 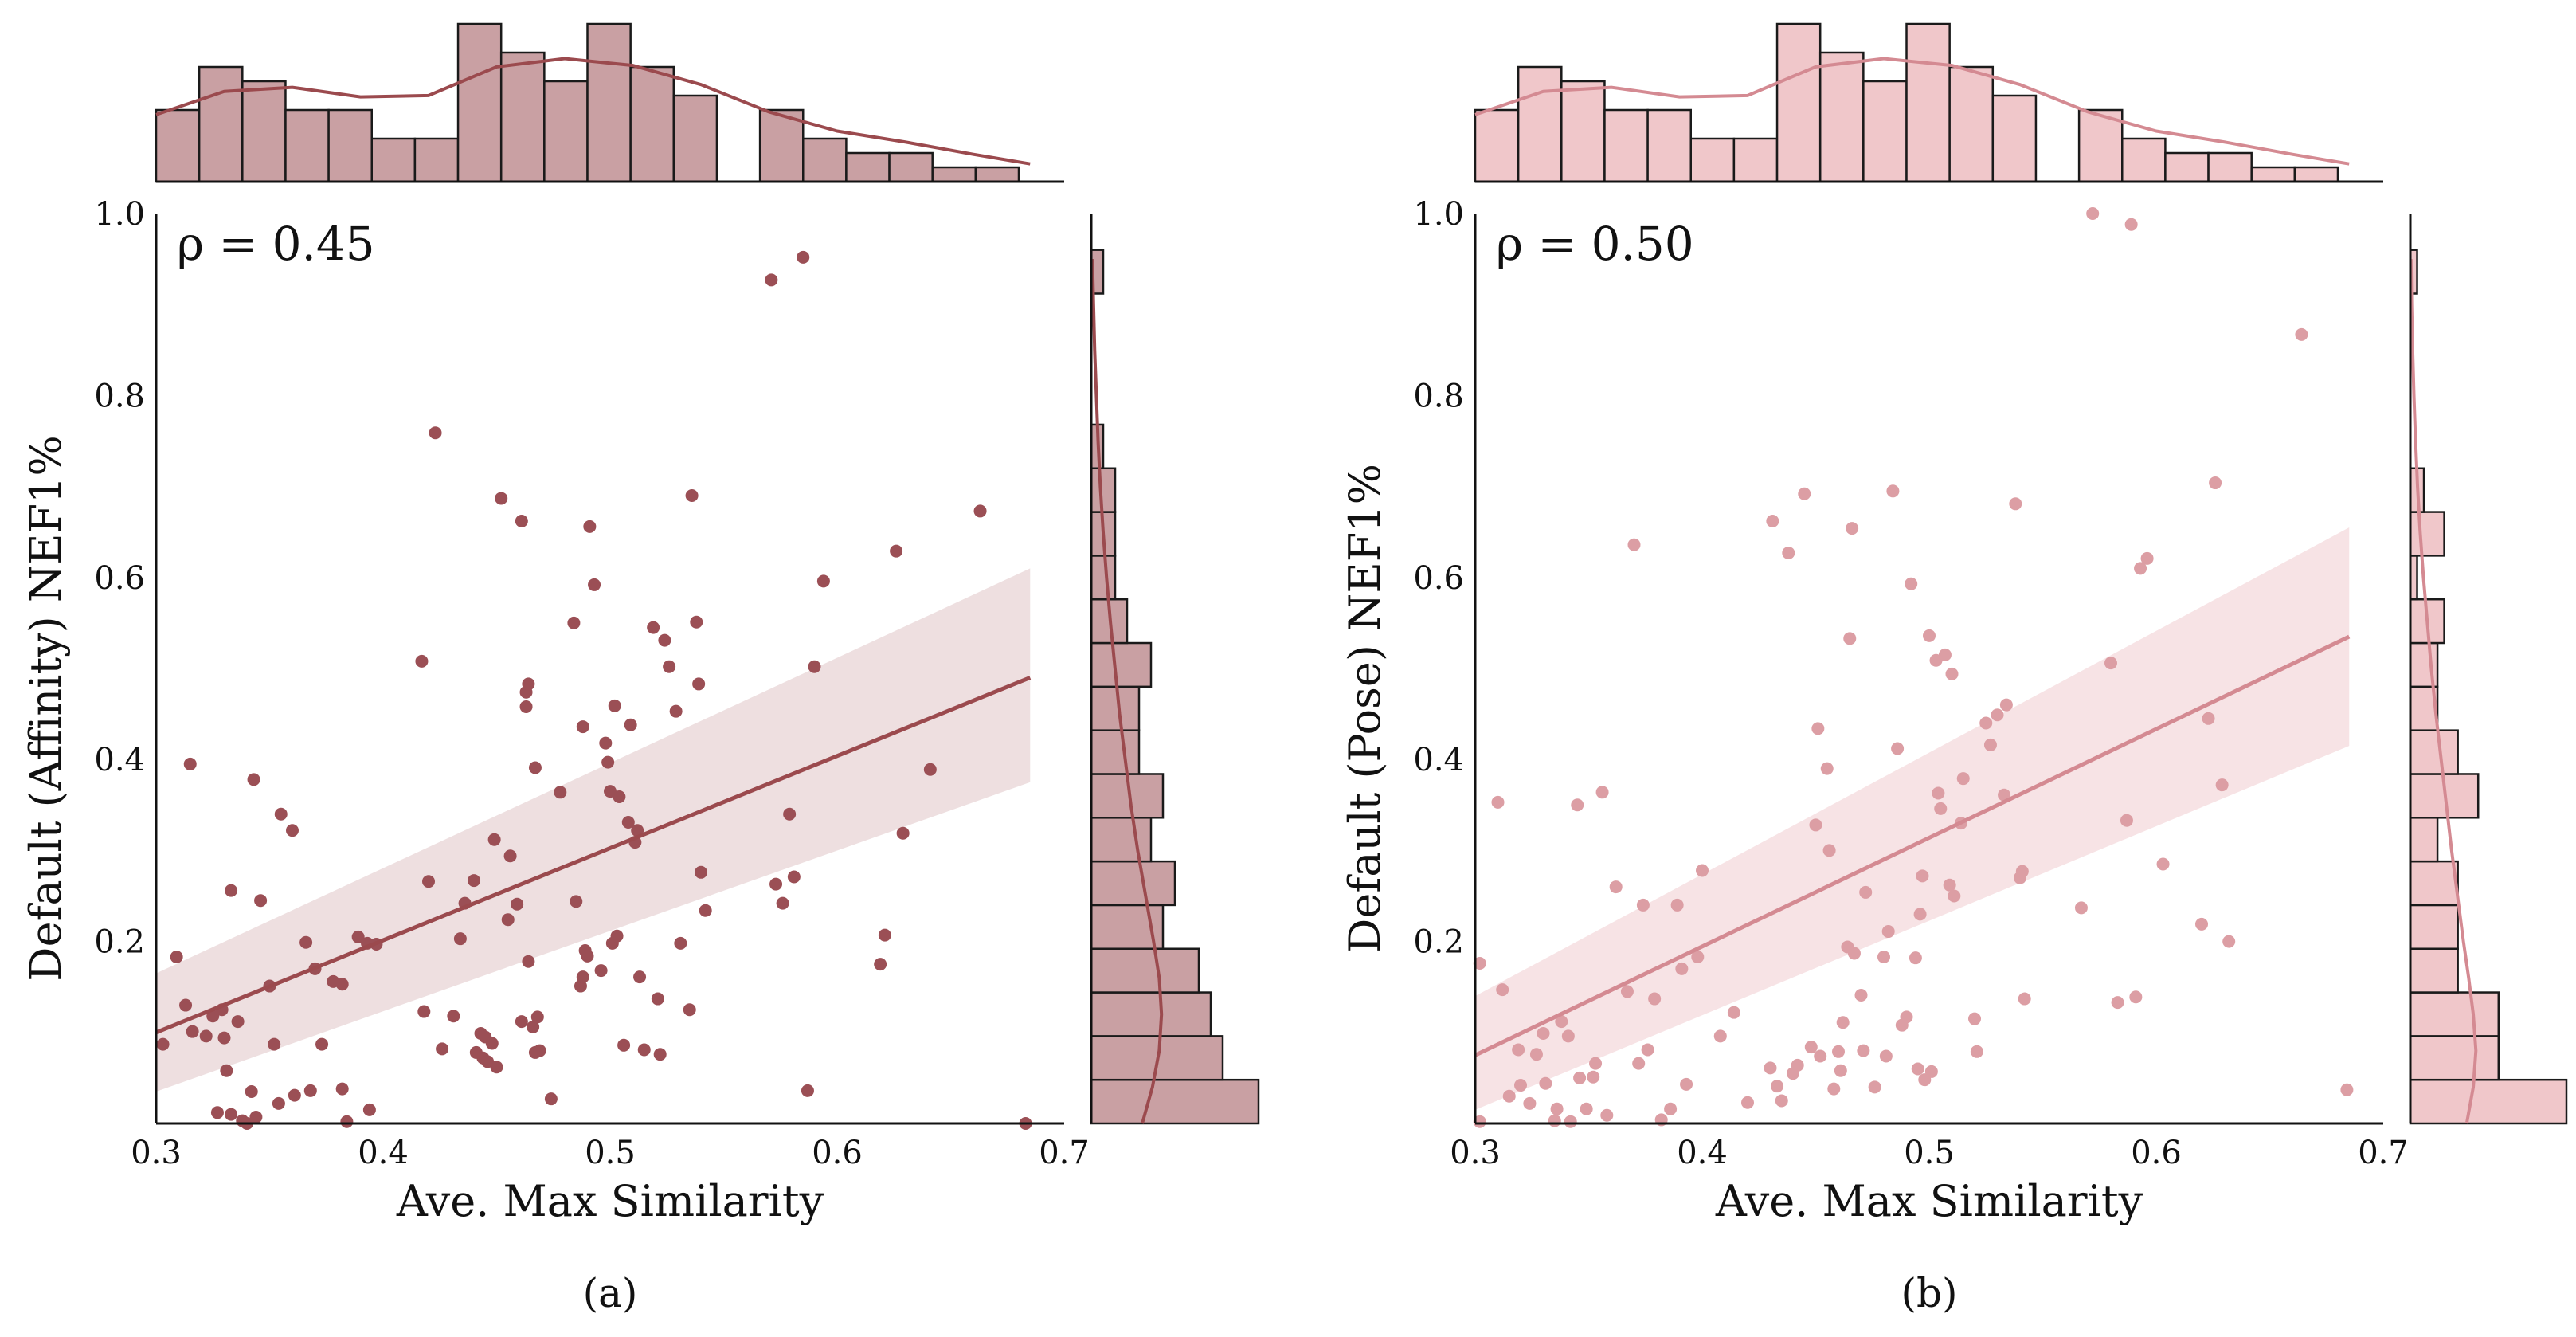 I want to click on y-tick-label: 0.2, so click(x=119, y=943).